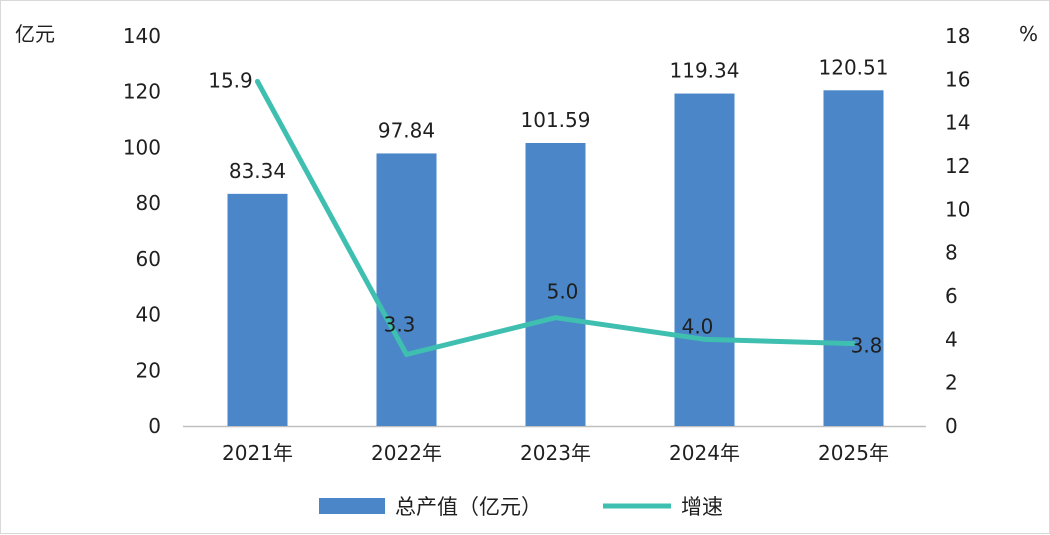  Describe the element at coordinates (142, 92) in the screenshot. I see `left-axis-tick-label: 120` at that location.